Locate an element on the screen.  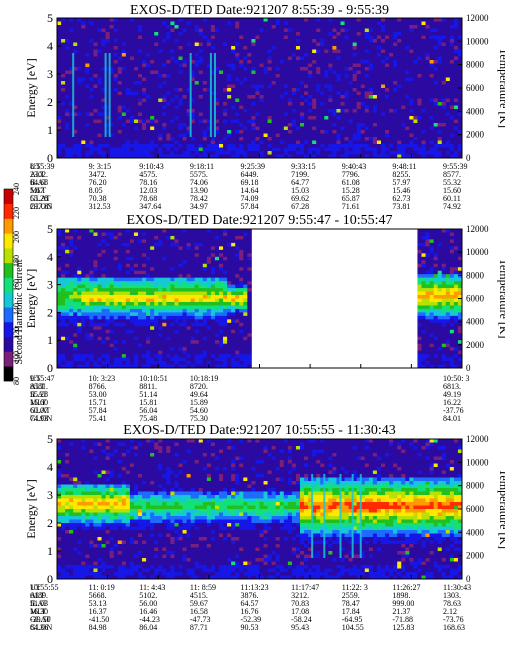
table-cell: -71.88 is located at coordinates (402, 619).